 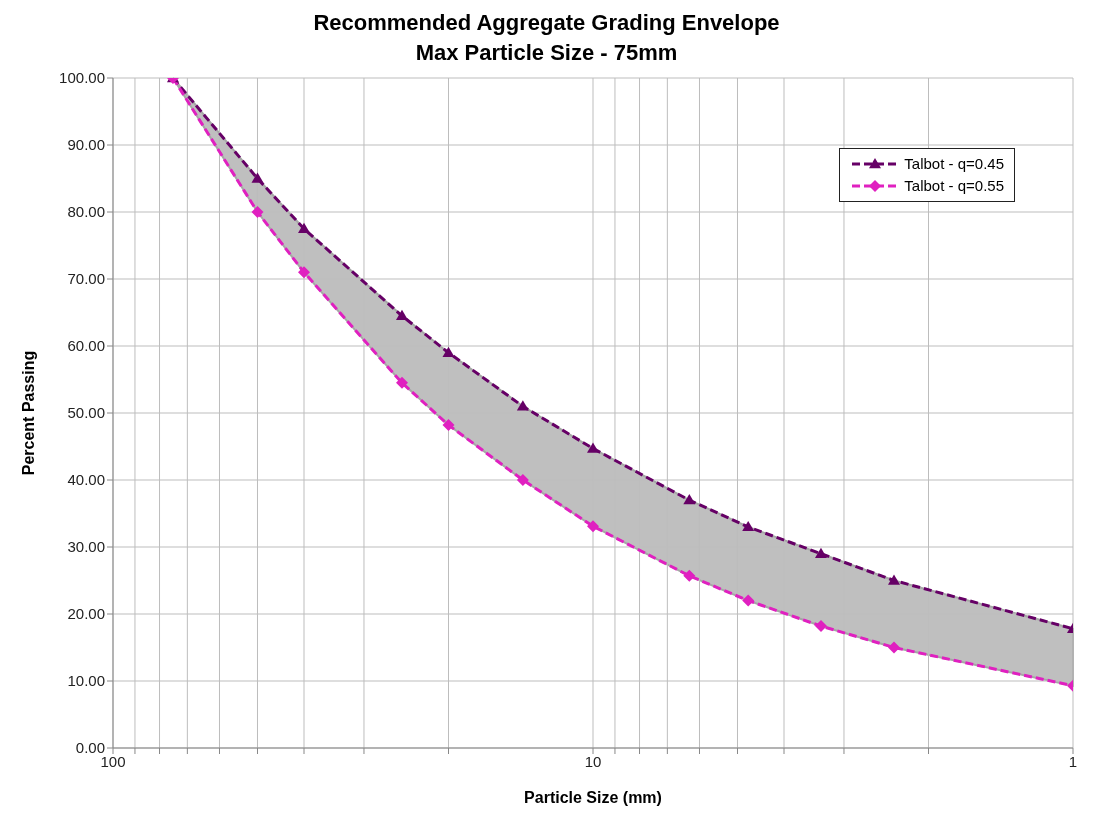 I want to click on y-tick-label: 50.00, so click(x=86, y=413).